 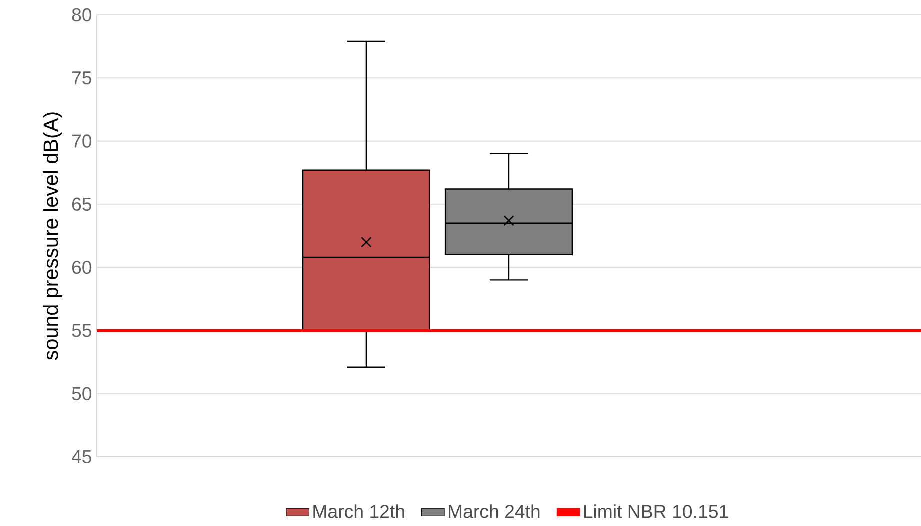 What do you see at coordinates (82, 78) in the screenshot?
I see `y-tick-label: 75` at bounding box center [82, 78].